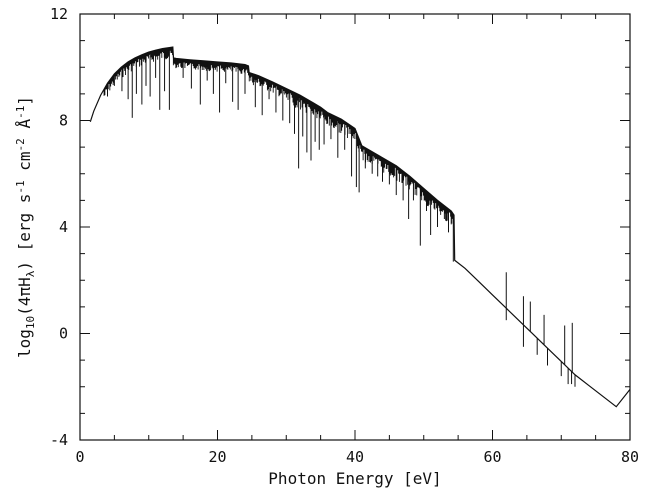 The height and width of the screenshot is (489, 652). Describe the element at coordinates (59, 440) in the screenshot. I see `y-tick-label-0: -4` at that location.